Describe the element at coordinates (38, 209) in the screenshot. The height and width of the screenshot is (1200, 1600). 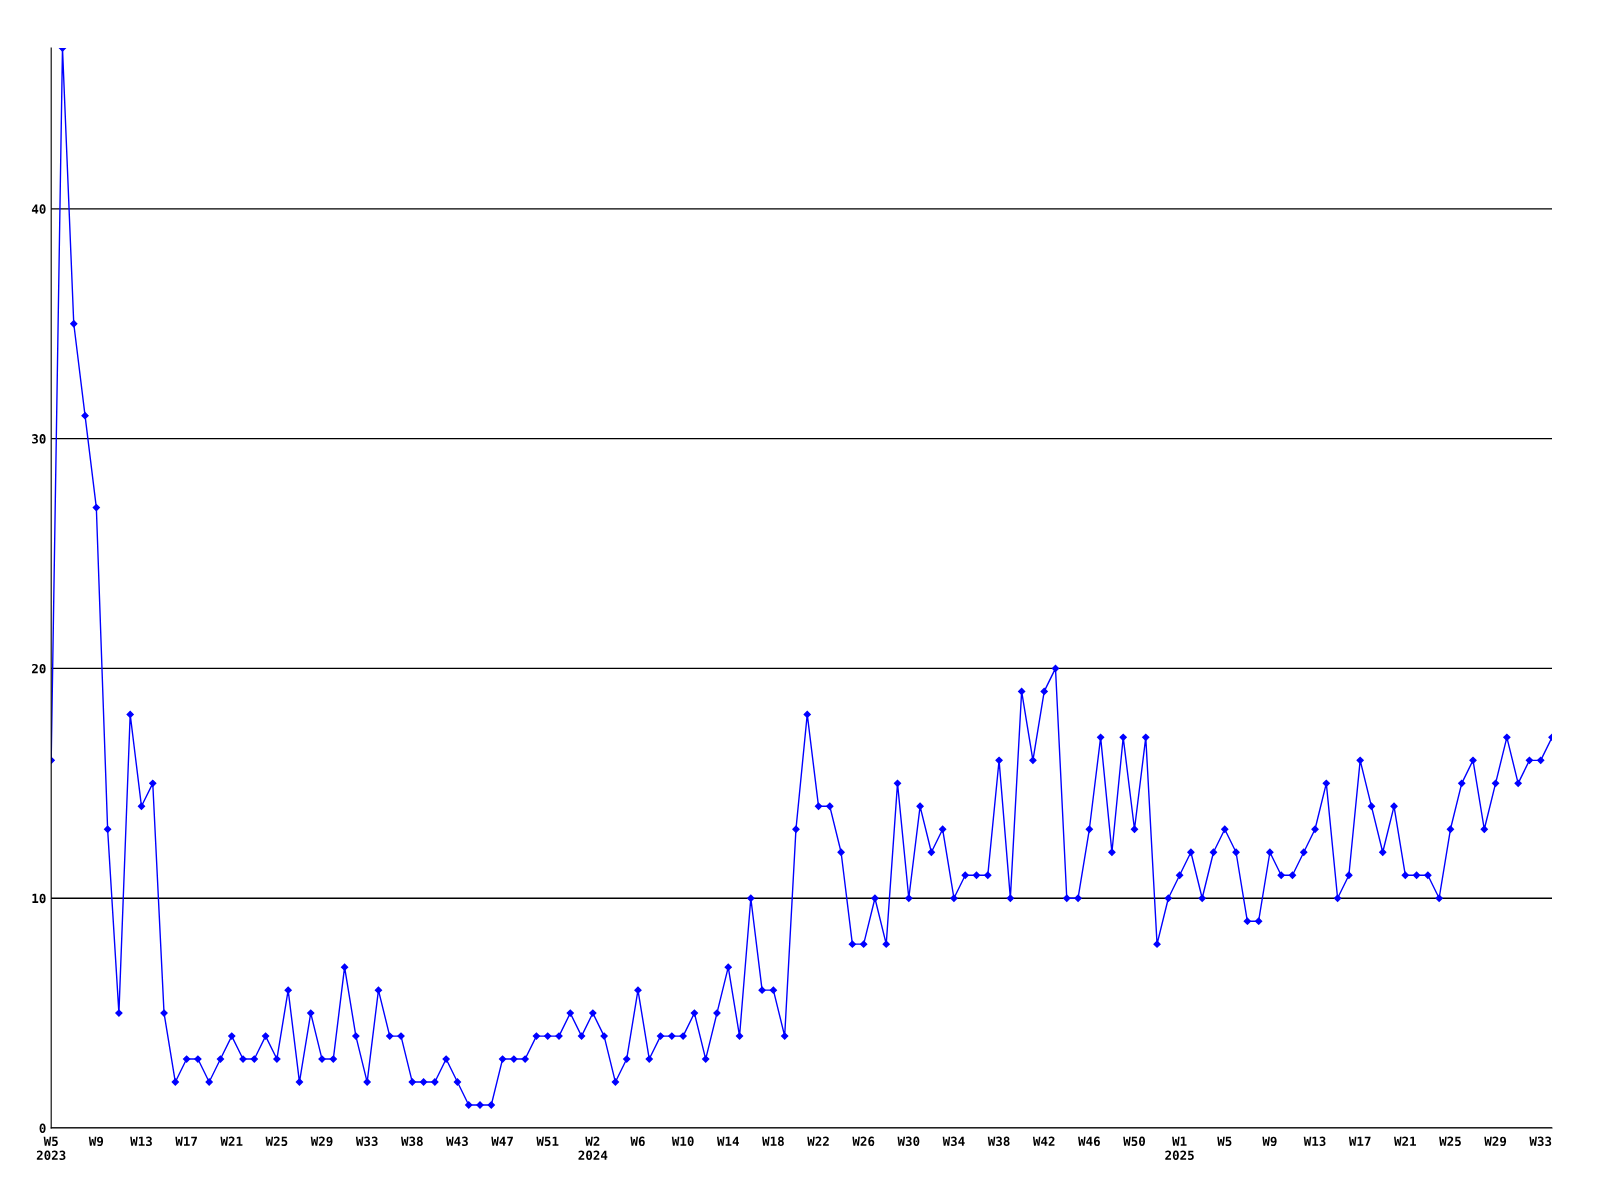
I see `y-tick-label: 40` at that location.